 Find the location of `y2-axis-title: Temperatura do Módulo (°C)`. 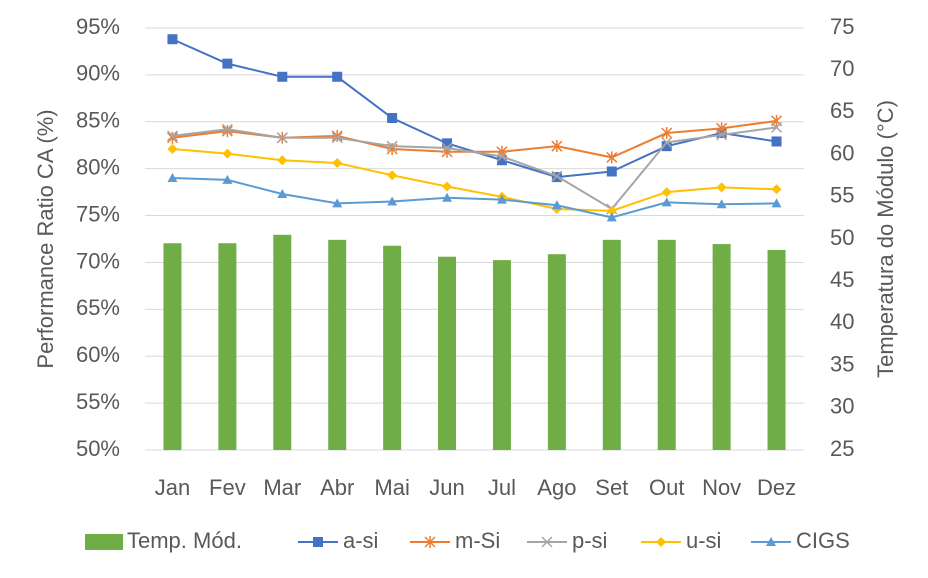

y2-axis-title: Temperatura do Módulo (°C) is located at coordinates (885, 239).